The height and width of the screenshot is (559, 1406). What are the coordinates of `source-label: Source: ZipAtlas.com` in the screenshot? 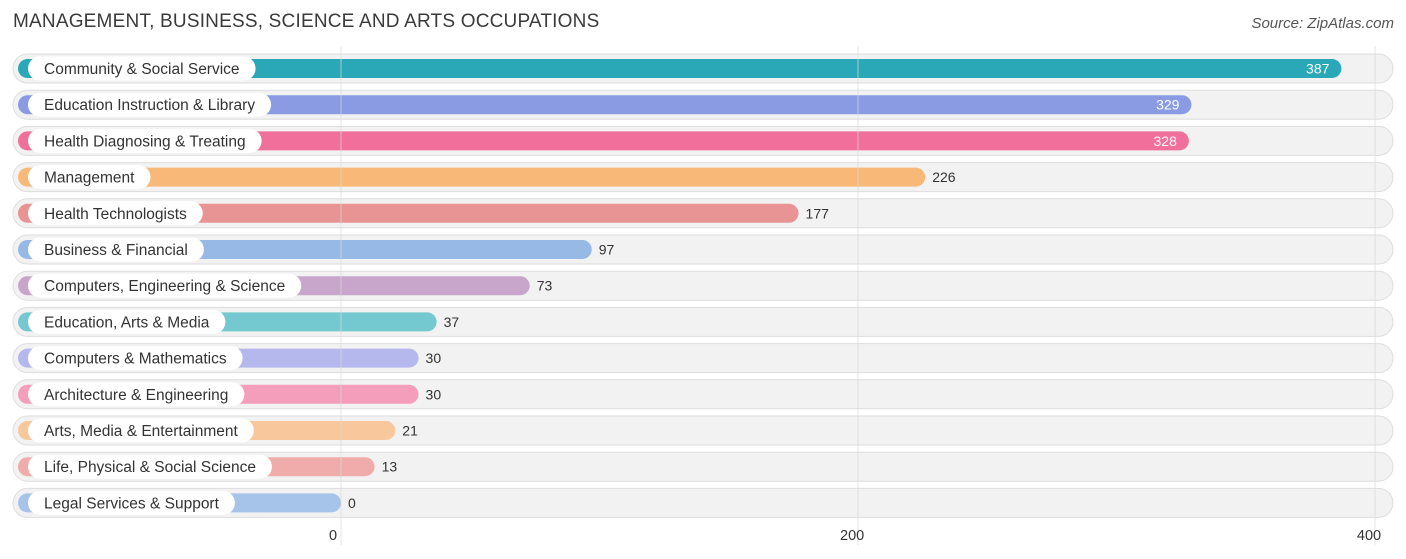 It's located at (1322, 23).